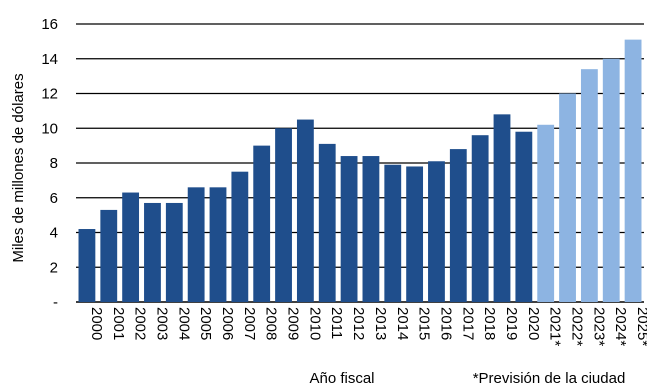  What do you see at coordinates (49, 24) in the screenshot?
I see `y-tick-label: 16` at bounding box center [49, 24].